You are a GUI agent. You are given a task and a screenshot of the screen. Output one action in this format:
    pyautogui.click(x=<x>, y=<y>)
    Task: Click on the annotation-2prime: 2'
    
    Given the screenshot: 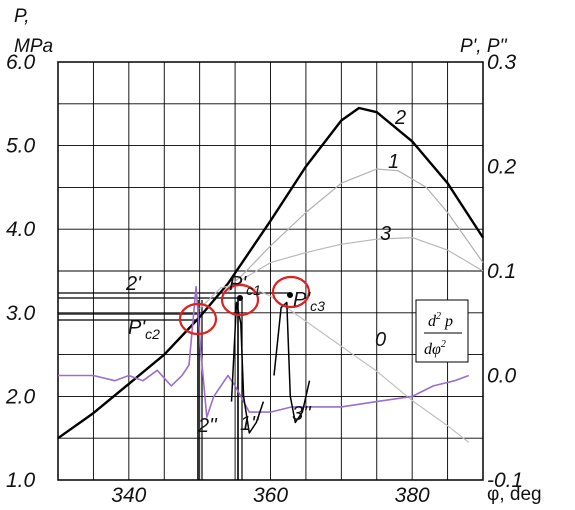 What is the action you would take?
    pyautogui.click(x=133, y=284)
    